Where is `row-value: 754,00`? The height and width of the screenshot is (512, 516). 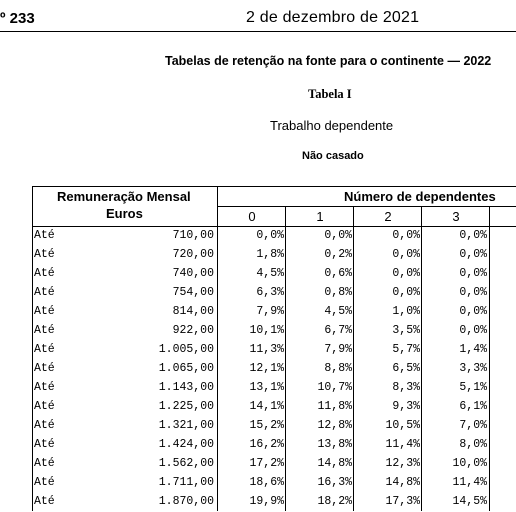
row-value: 754,00 is located at coordinates (193, 292).